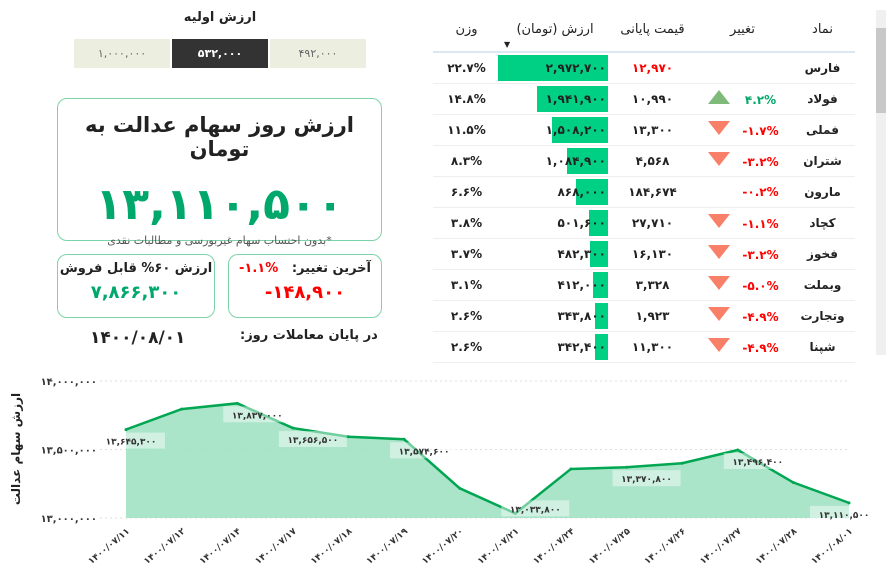 The width and height of the screenshot is (896, 576). What do you see at coordinates (722, 546) in the screenshot?
I see `x-tick-label: ۱۴۰۰/۰۷/۲۷` at bounding box center [722, 546].